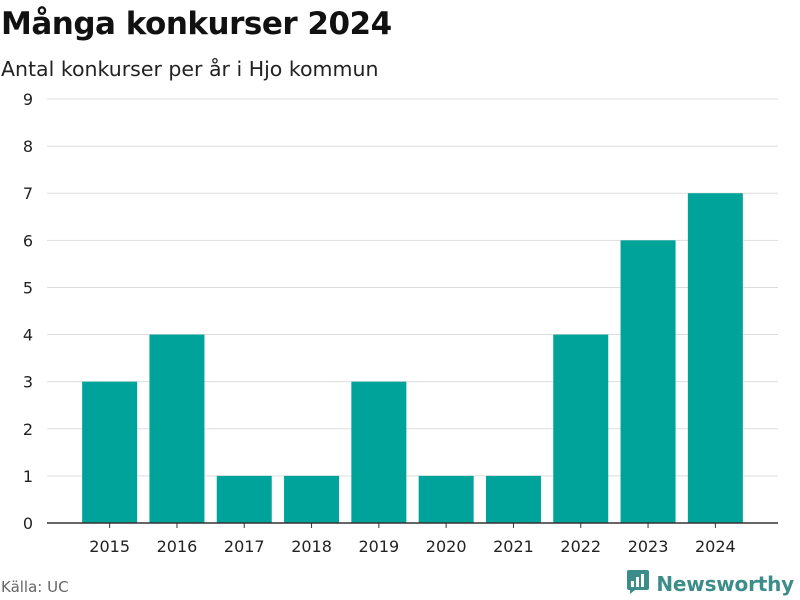 The height and width of the screenshot is (600, 800). What do you see at coordinates (580, 546) in the screenshot?
I see `x-tick-label: 2022` at bounding box center [580, 546].